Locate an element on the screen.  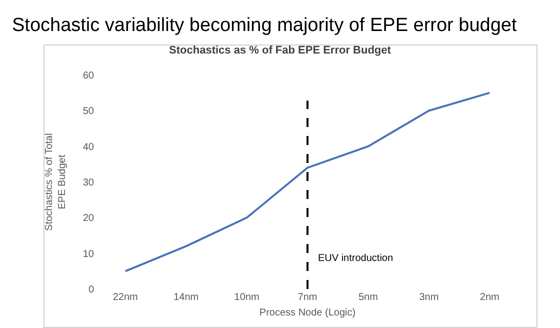
y-tick-label: 50 is located at coordinates (88, 112).